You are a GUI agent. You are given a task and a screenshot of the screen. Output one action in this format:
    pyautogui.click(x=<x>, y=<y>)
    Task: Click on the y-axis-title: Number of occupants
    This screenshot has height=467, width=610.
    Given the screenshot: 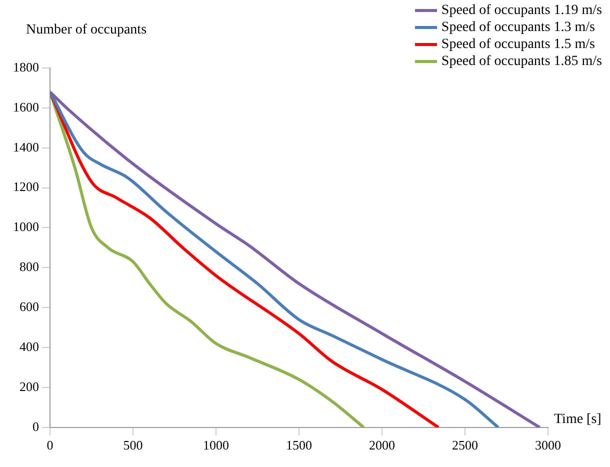 What is the action you would take?
    pyautogui.click(x=86, y=30)
    